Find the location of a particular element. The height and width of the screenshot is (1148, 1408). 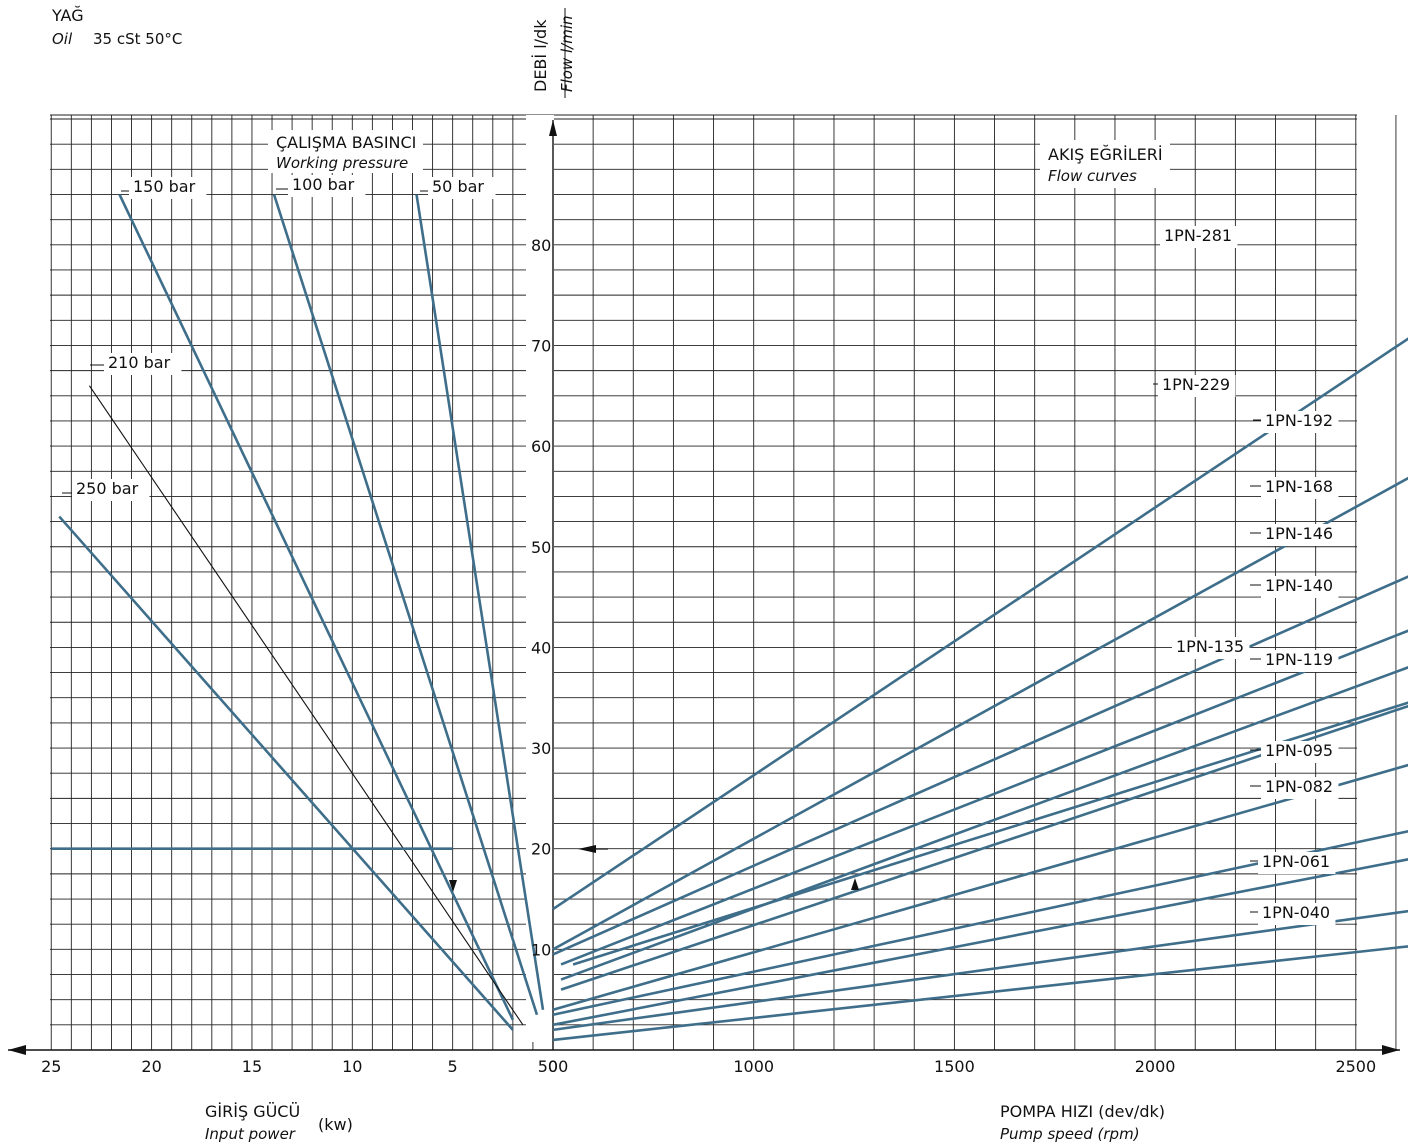

flow-legend-bg is located at coordinates (1105, 164).